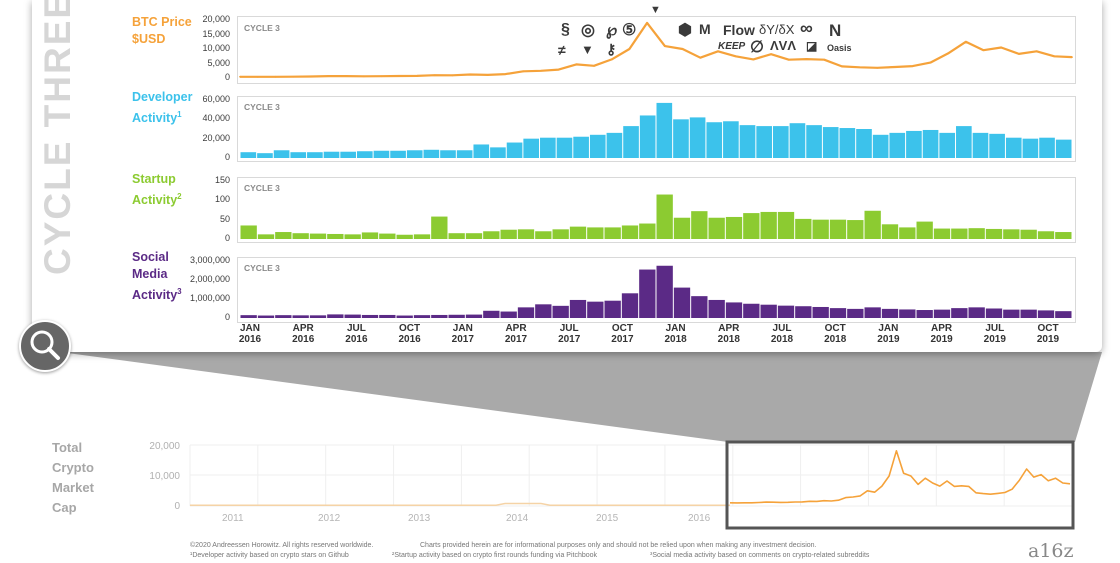 Image resolution: width=1120 pixels, height=563 pixels. Describe the element at coordinates (216, 118) in the screenshot. I see `dev-ytick: 40,000` at that location.